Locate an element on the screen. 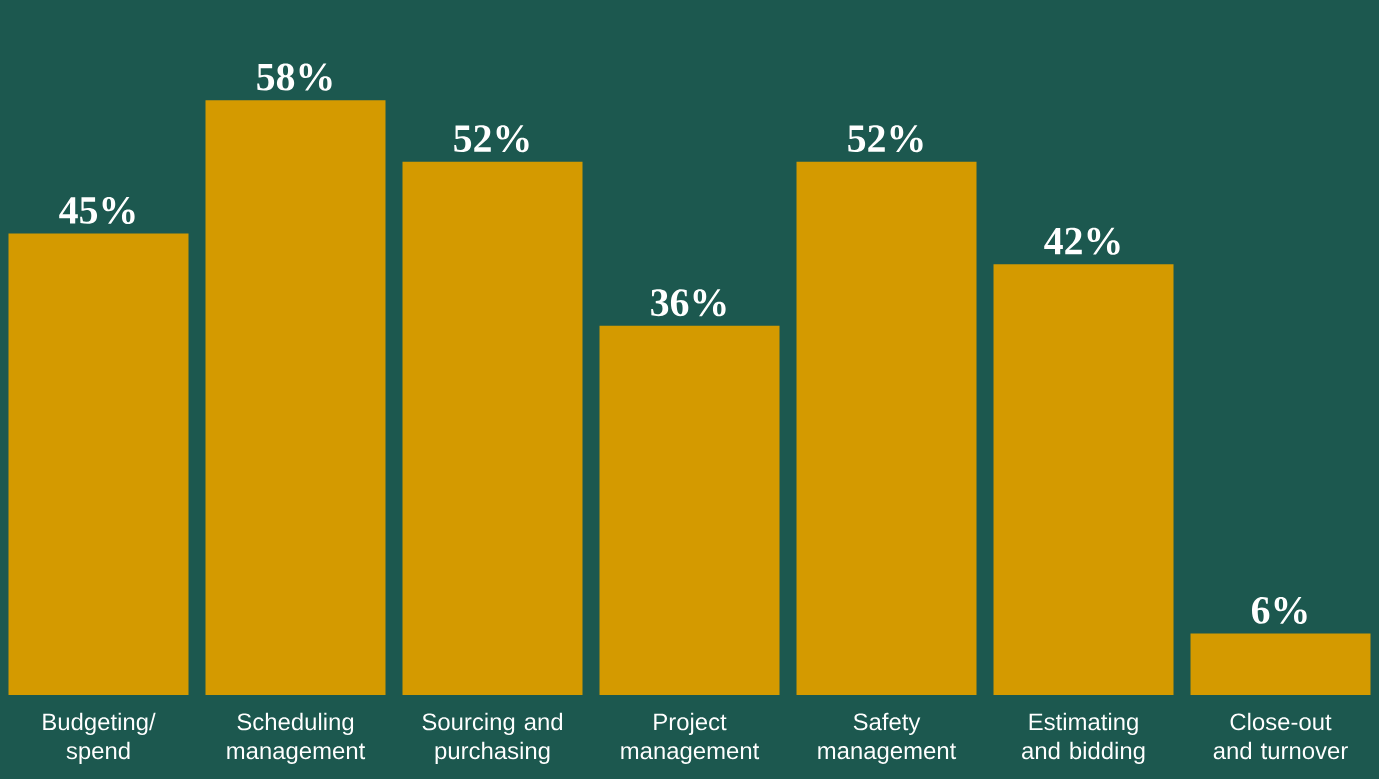  data-label: 45% is located at coordinates (97, 210).